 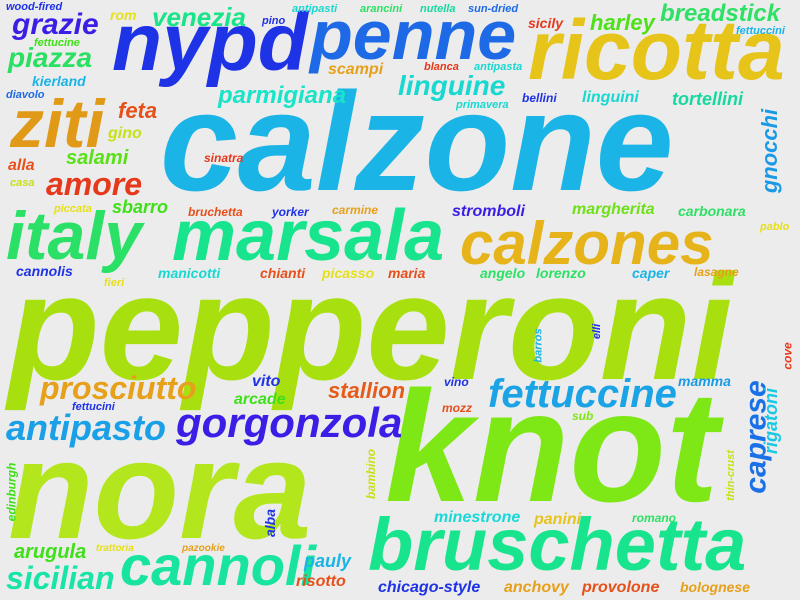 What do you see at coordinates (552, 447) in the screenshot?
I see `word-knot: knot` at bounding box center [552, 447].